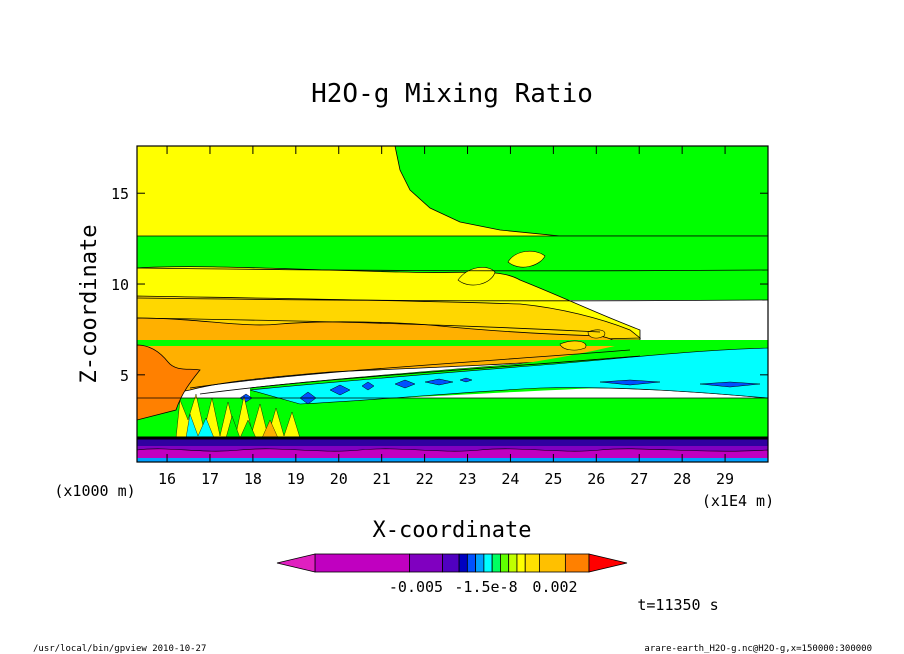 The height and width of the screenshot is (654, 904). What do you see at coordinates (573, 345) in the screenshot?
I see `field-orange-tip` at bounding box center [573, 345].